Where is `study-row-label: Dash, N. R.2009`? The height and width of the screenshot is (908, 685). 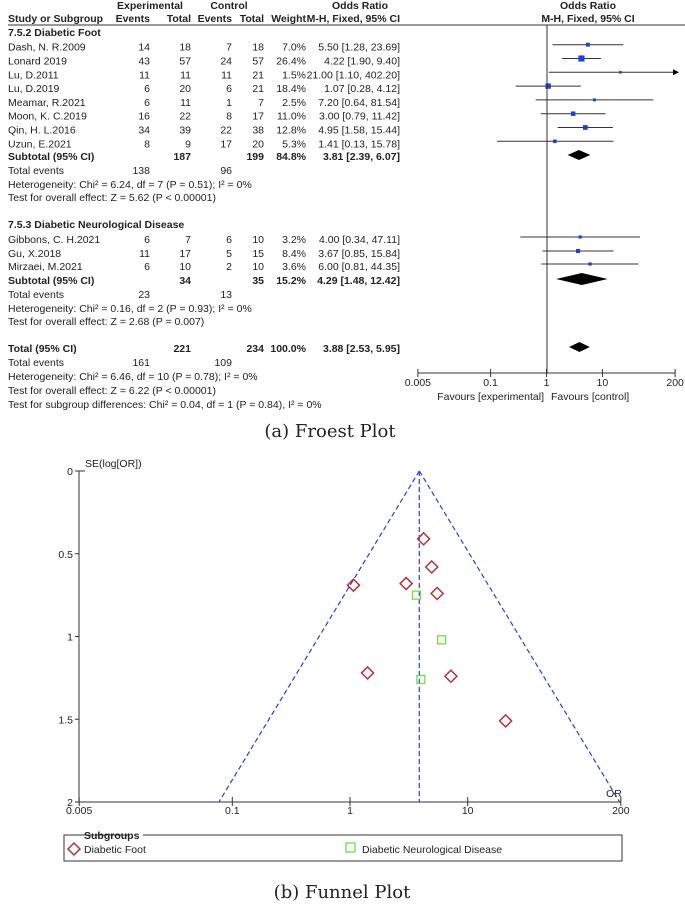
study-row-label: Dash, N. R.2009 is located at coordinates (47, 48).